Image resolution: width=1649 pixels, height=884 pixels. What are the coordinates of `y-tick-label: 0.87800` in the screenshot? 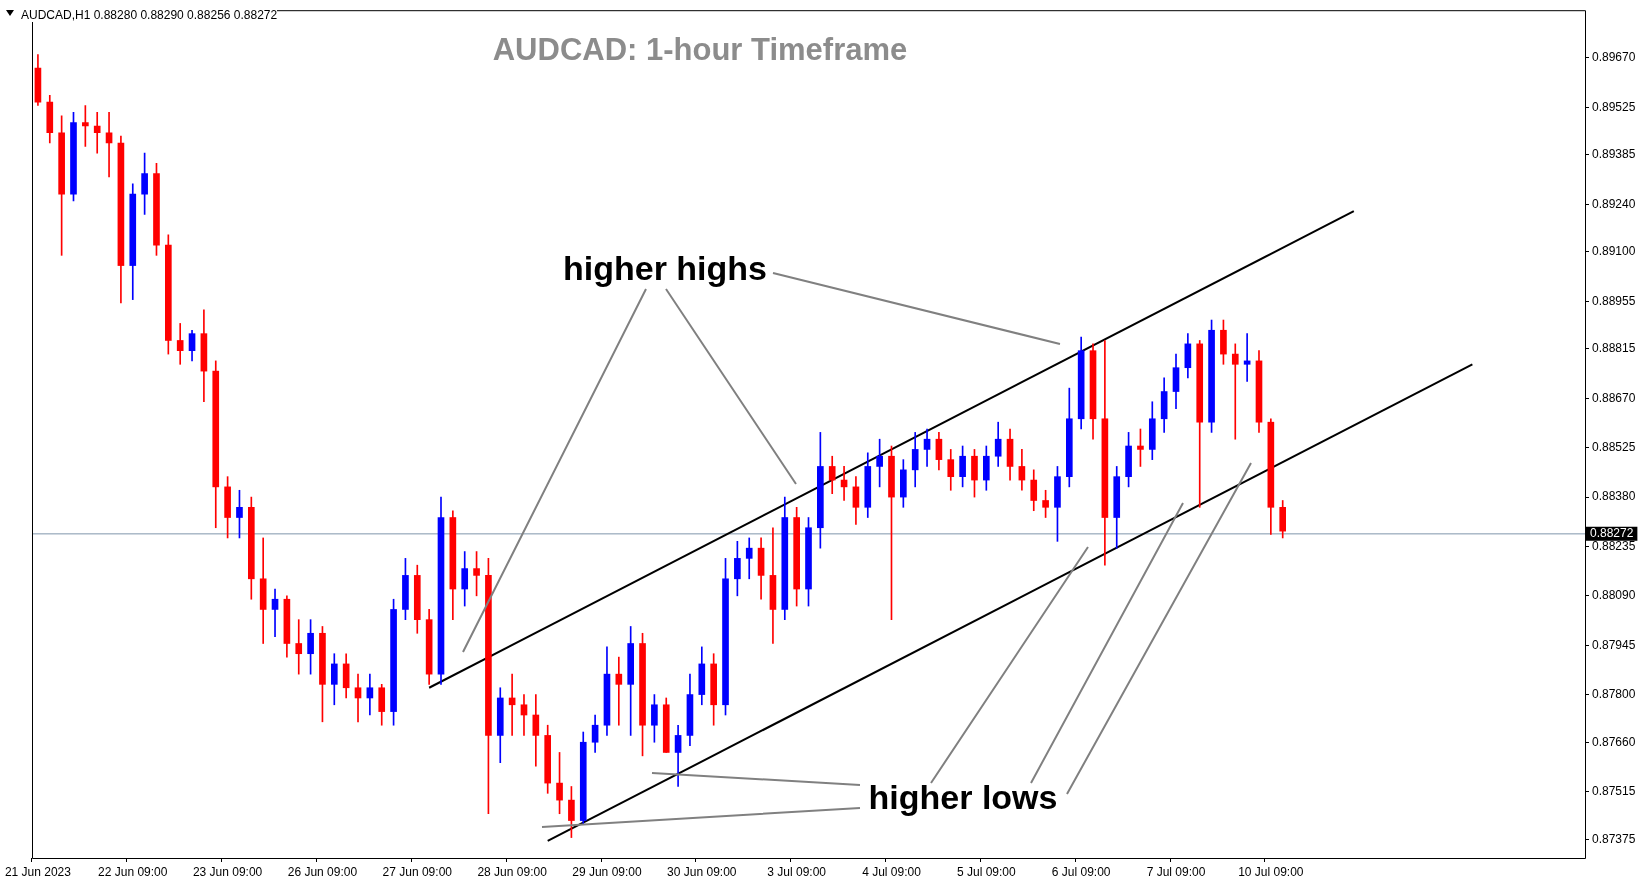 It's located at (1614, 693).